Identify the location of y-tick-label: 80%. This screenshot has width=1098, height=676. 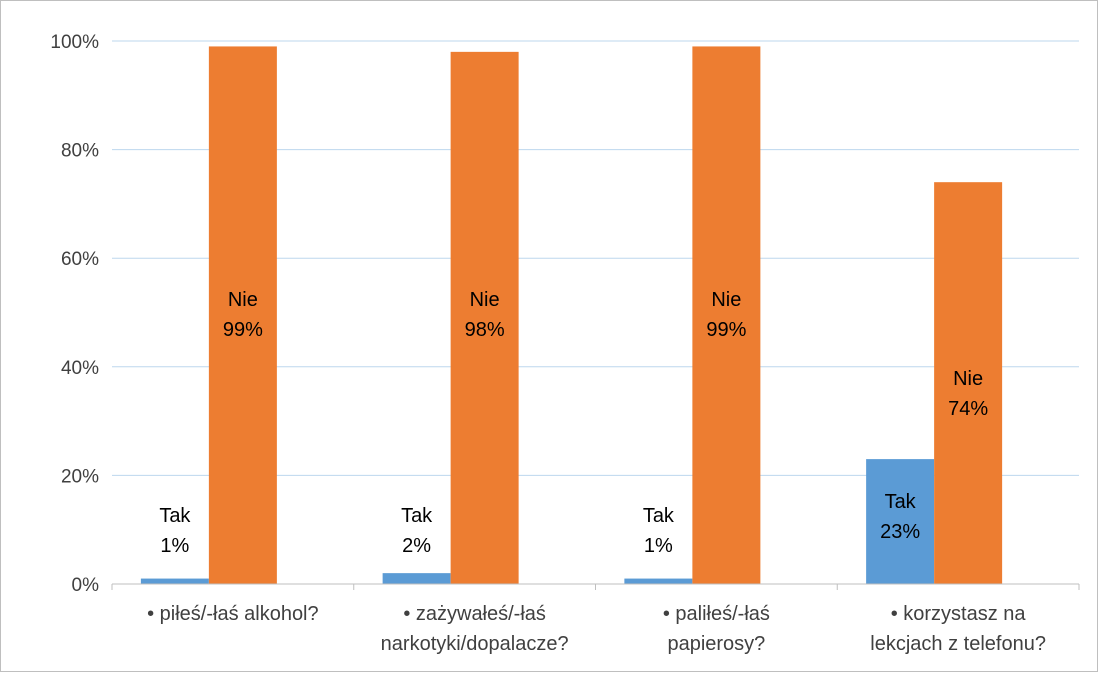
(80, 151).